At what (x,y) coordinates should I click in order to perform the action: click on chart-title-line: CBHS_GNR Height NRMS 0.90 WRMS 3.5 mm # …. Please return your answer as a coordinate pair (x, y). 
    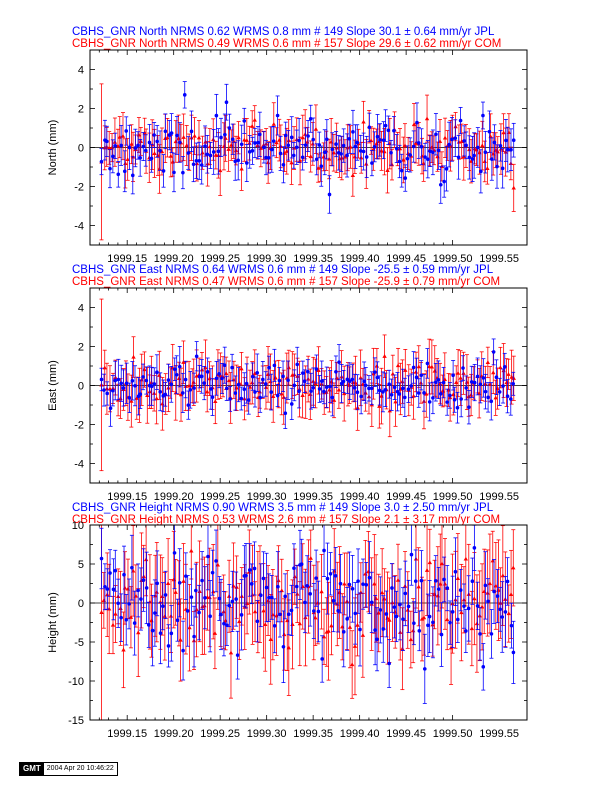
    Looking at the image, I should click on (283, 508).